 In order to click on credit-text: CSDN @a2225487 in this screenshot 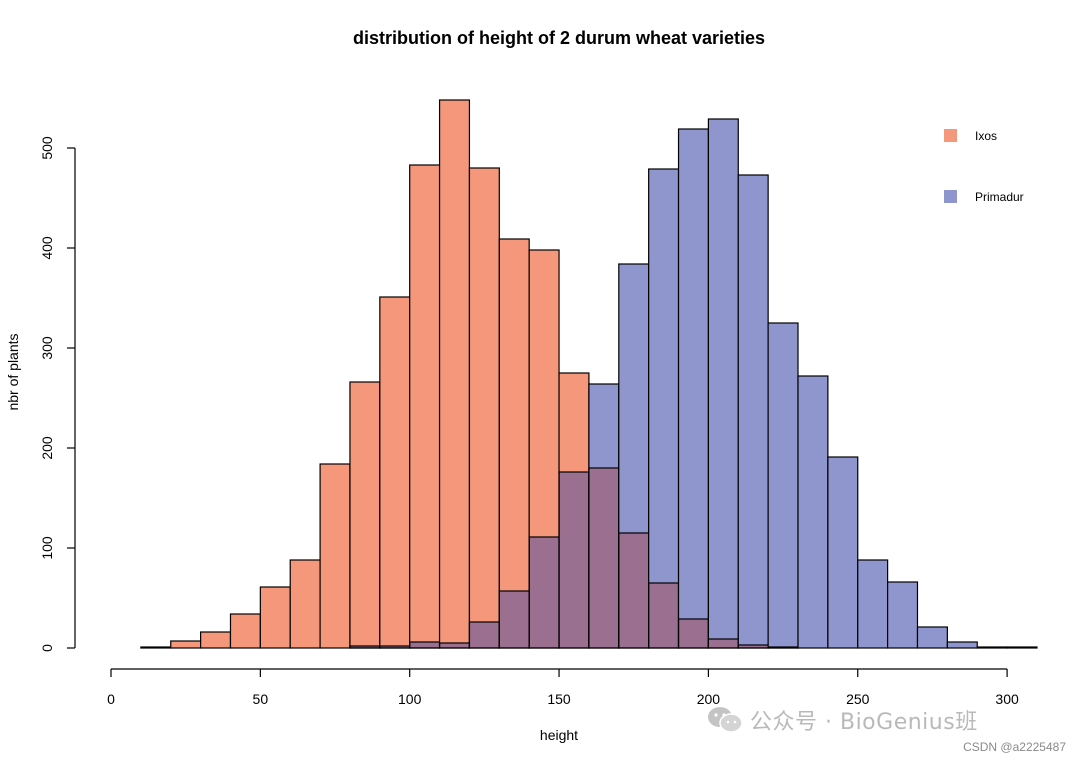, I will do `click(1014, 747)`.